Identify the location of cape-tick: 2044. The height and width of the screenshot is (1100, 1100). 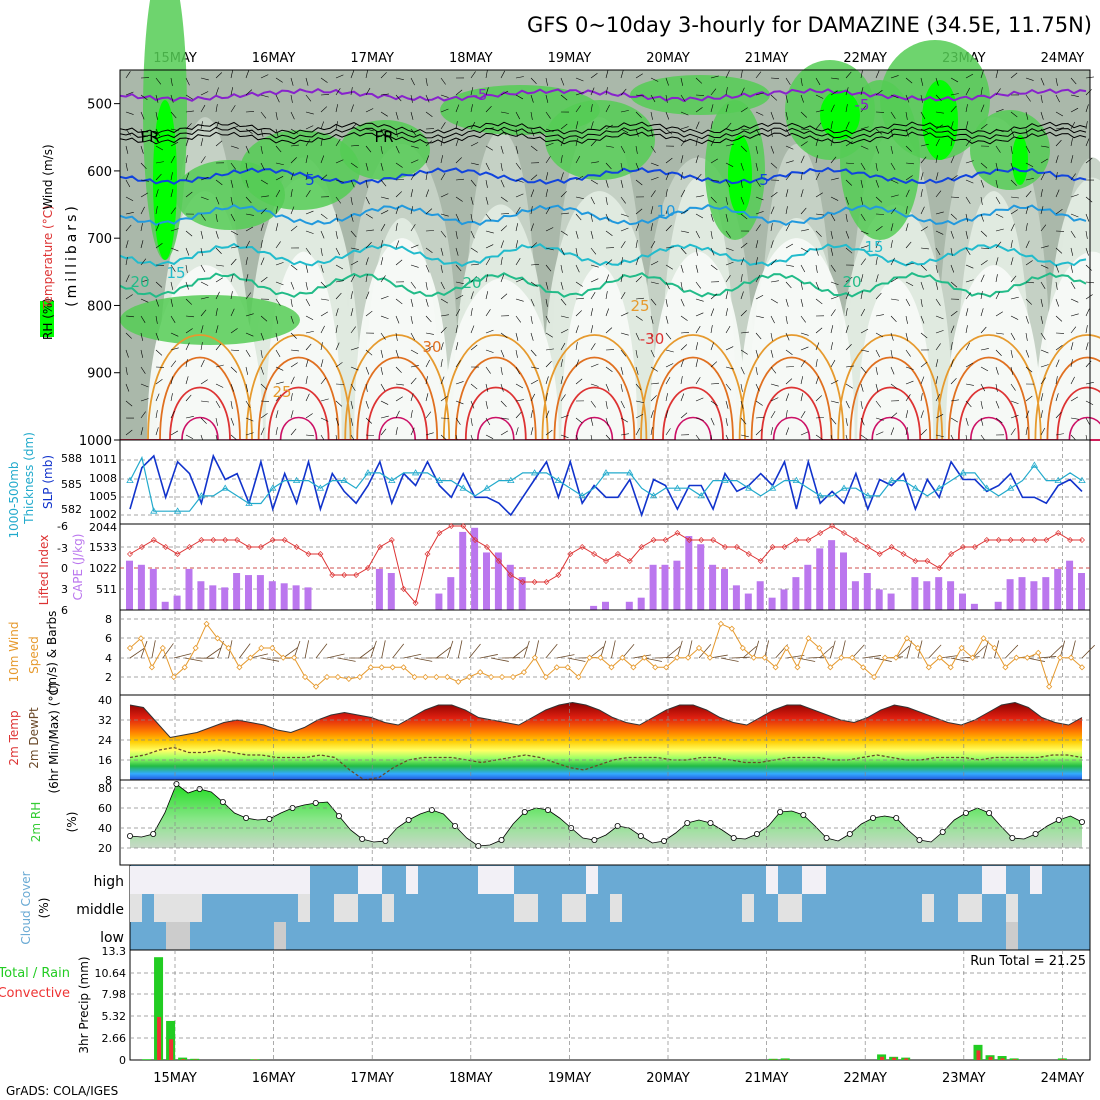
(103, 527).